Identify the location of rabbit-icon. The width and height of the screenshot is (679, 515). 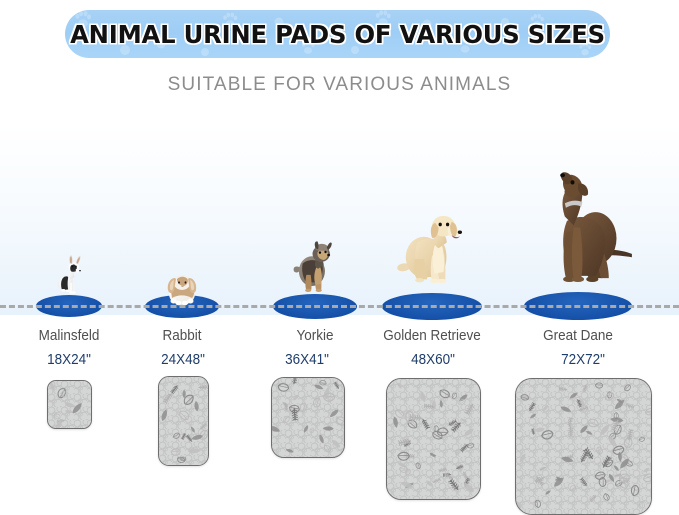
(182, 290).